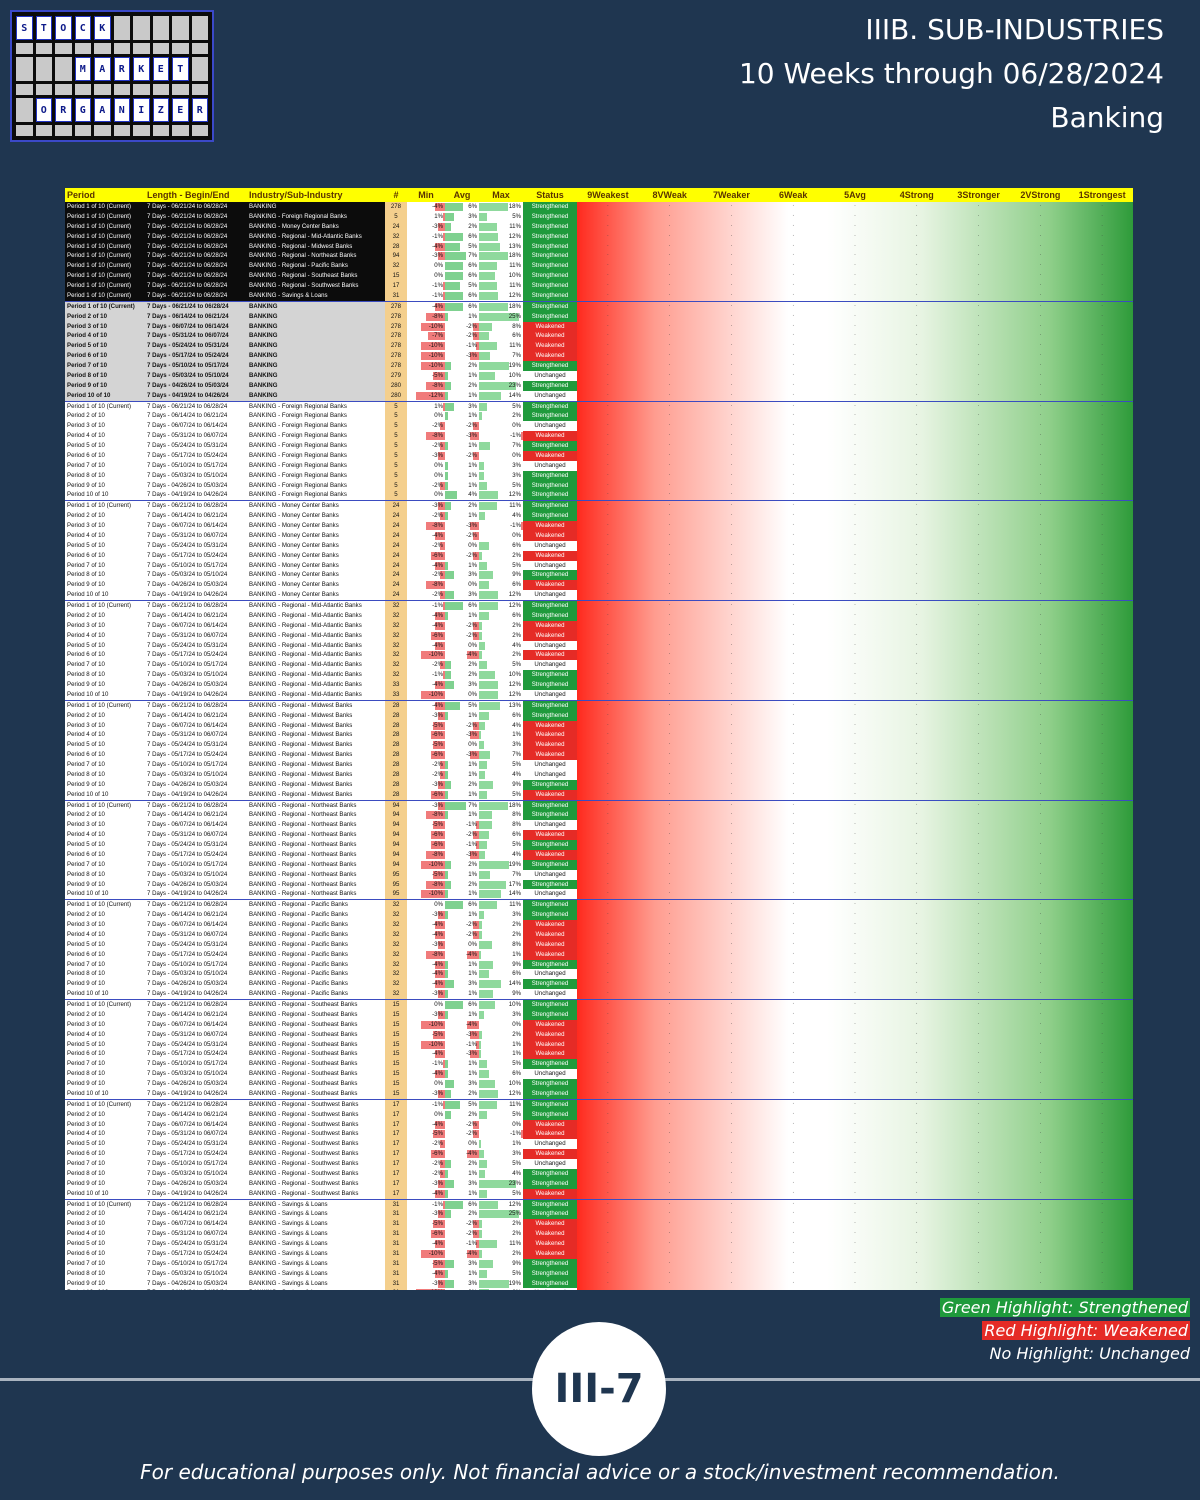  What do you see at coordinates (516, 1173) in the screenshot?
I see `max-cell-text: 4%` at bounding box center [516, 1173].